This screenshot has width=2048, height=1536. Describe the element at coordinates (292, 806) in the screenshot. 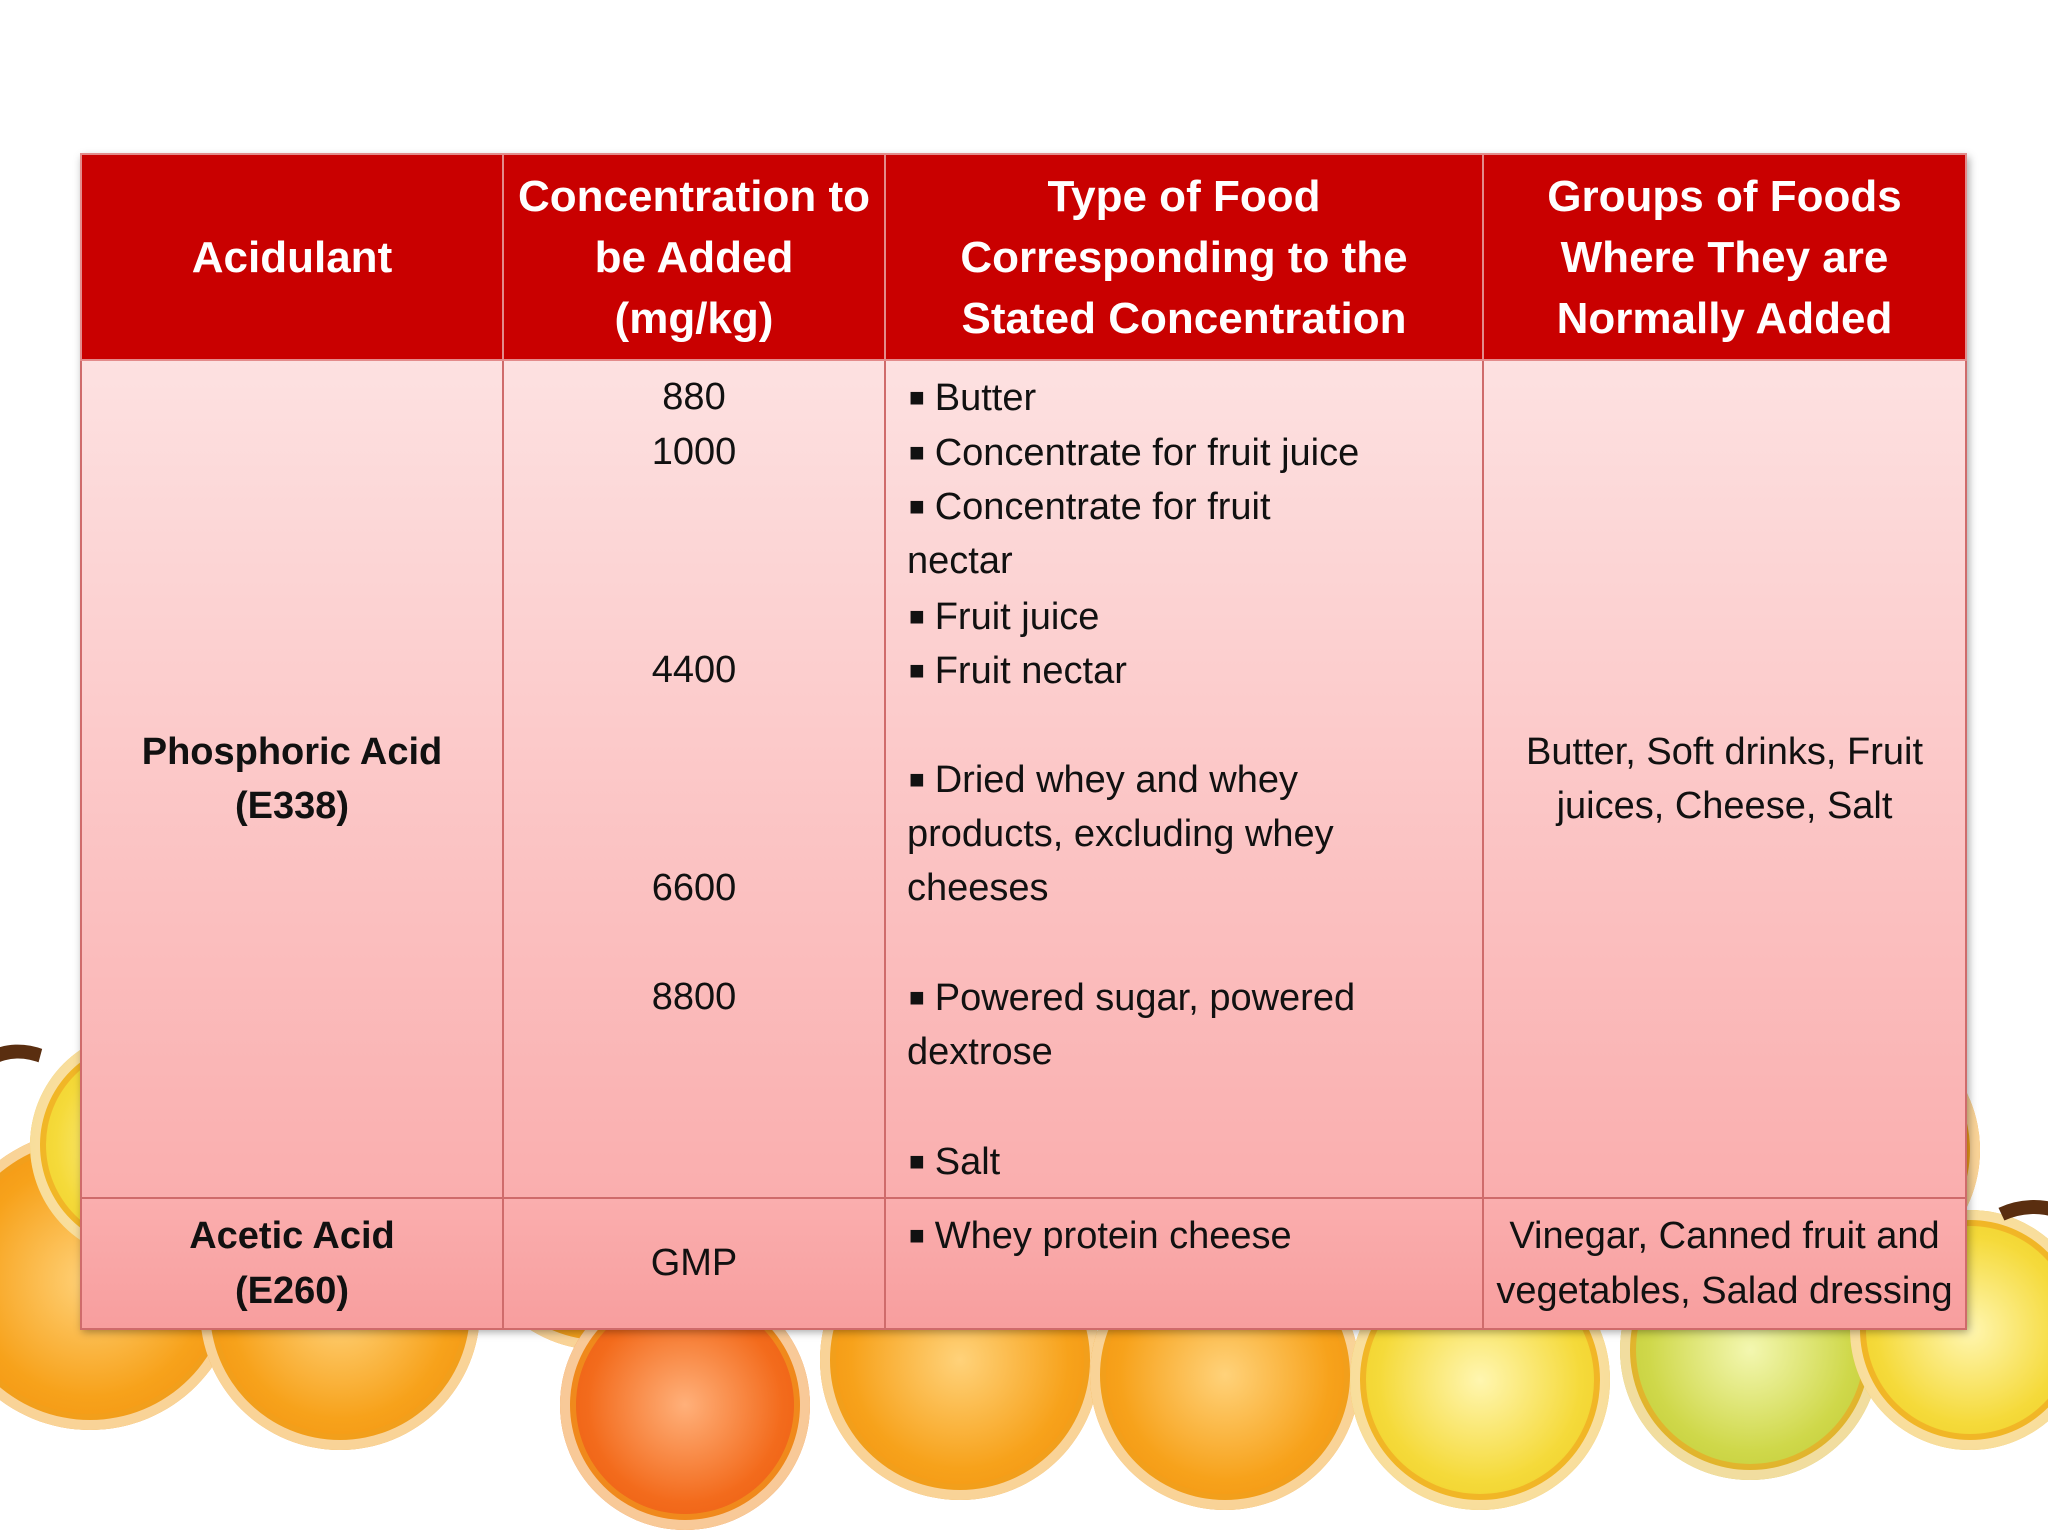

I see `acidulant-code: (E338)` at that location.